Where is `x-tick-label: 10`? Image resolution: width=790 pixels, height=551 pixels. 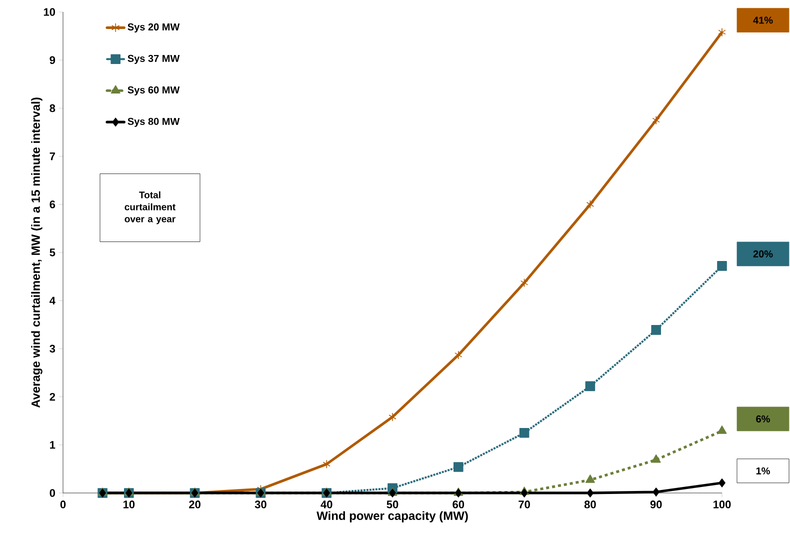
x-tick-label: 10 is located at coordinates (129, 504).